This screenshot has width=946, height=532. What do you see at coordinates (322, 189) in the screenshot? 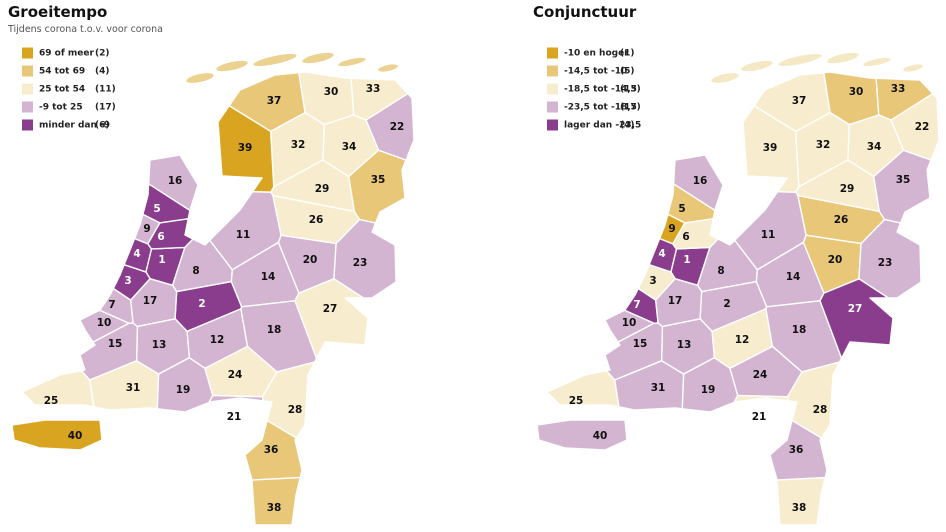
I see `region-label: 29` at bounding box center [322, 189].